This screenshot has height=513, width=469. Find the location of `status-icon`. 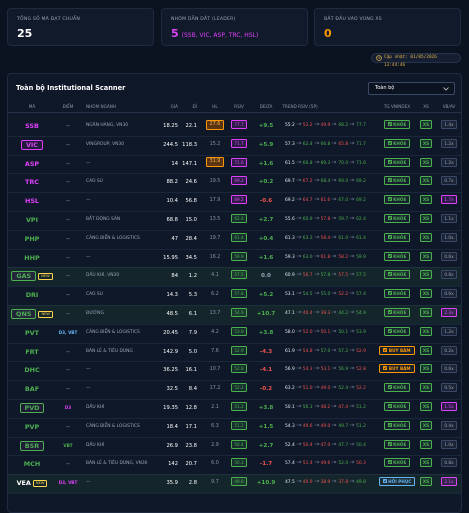

status-icon is located at coordinates (389, 406).